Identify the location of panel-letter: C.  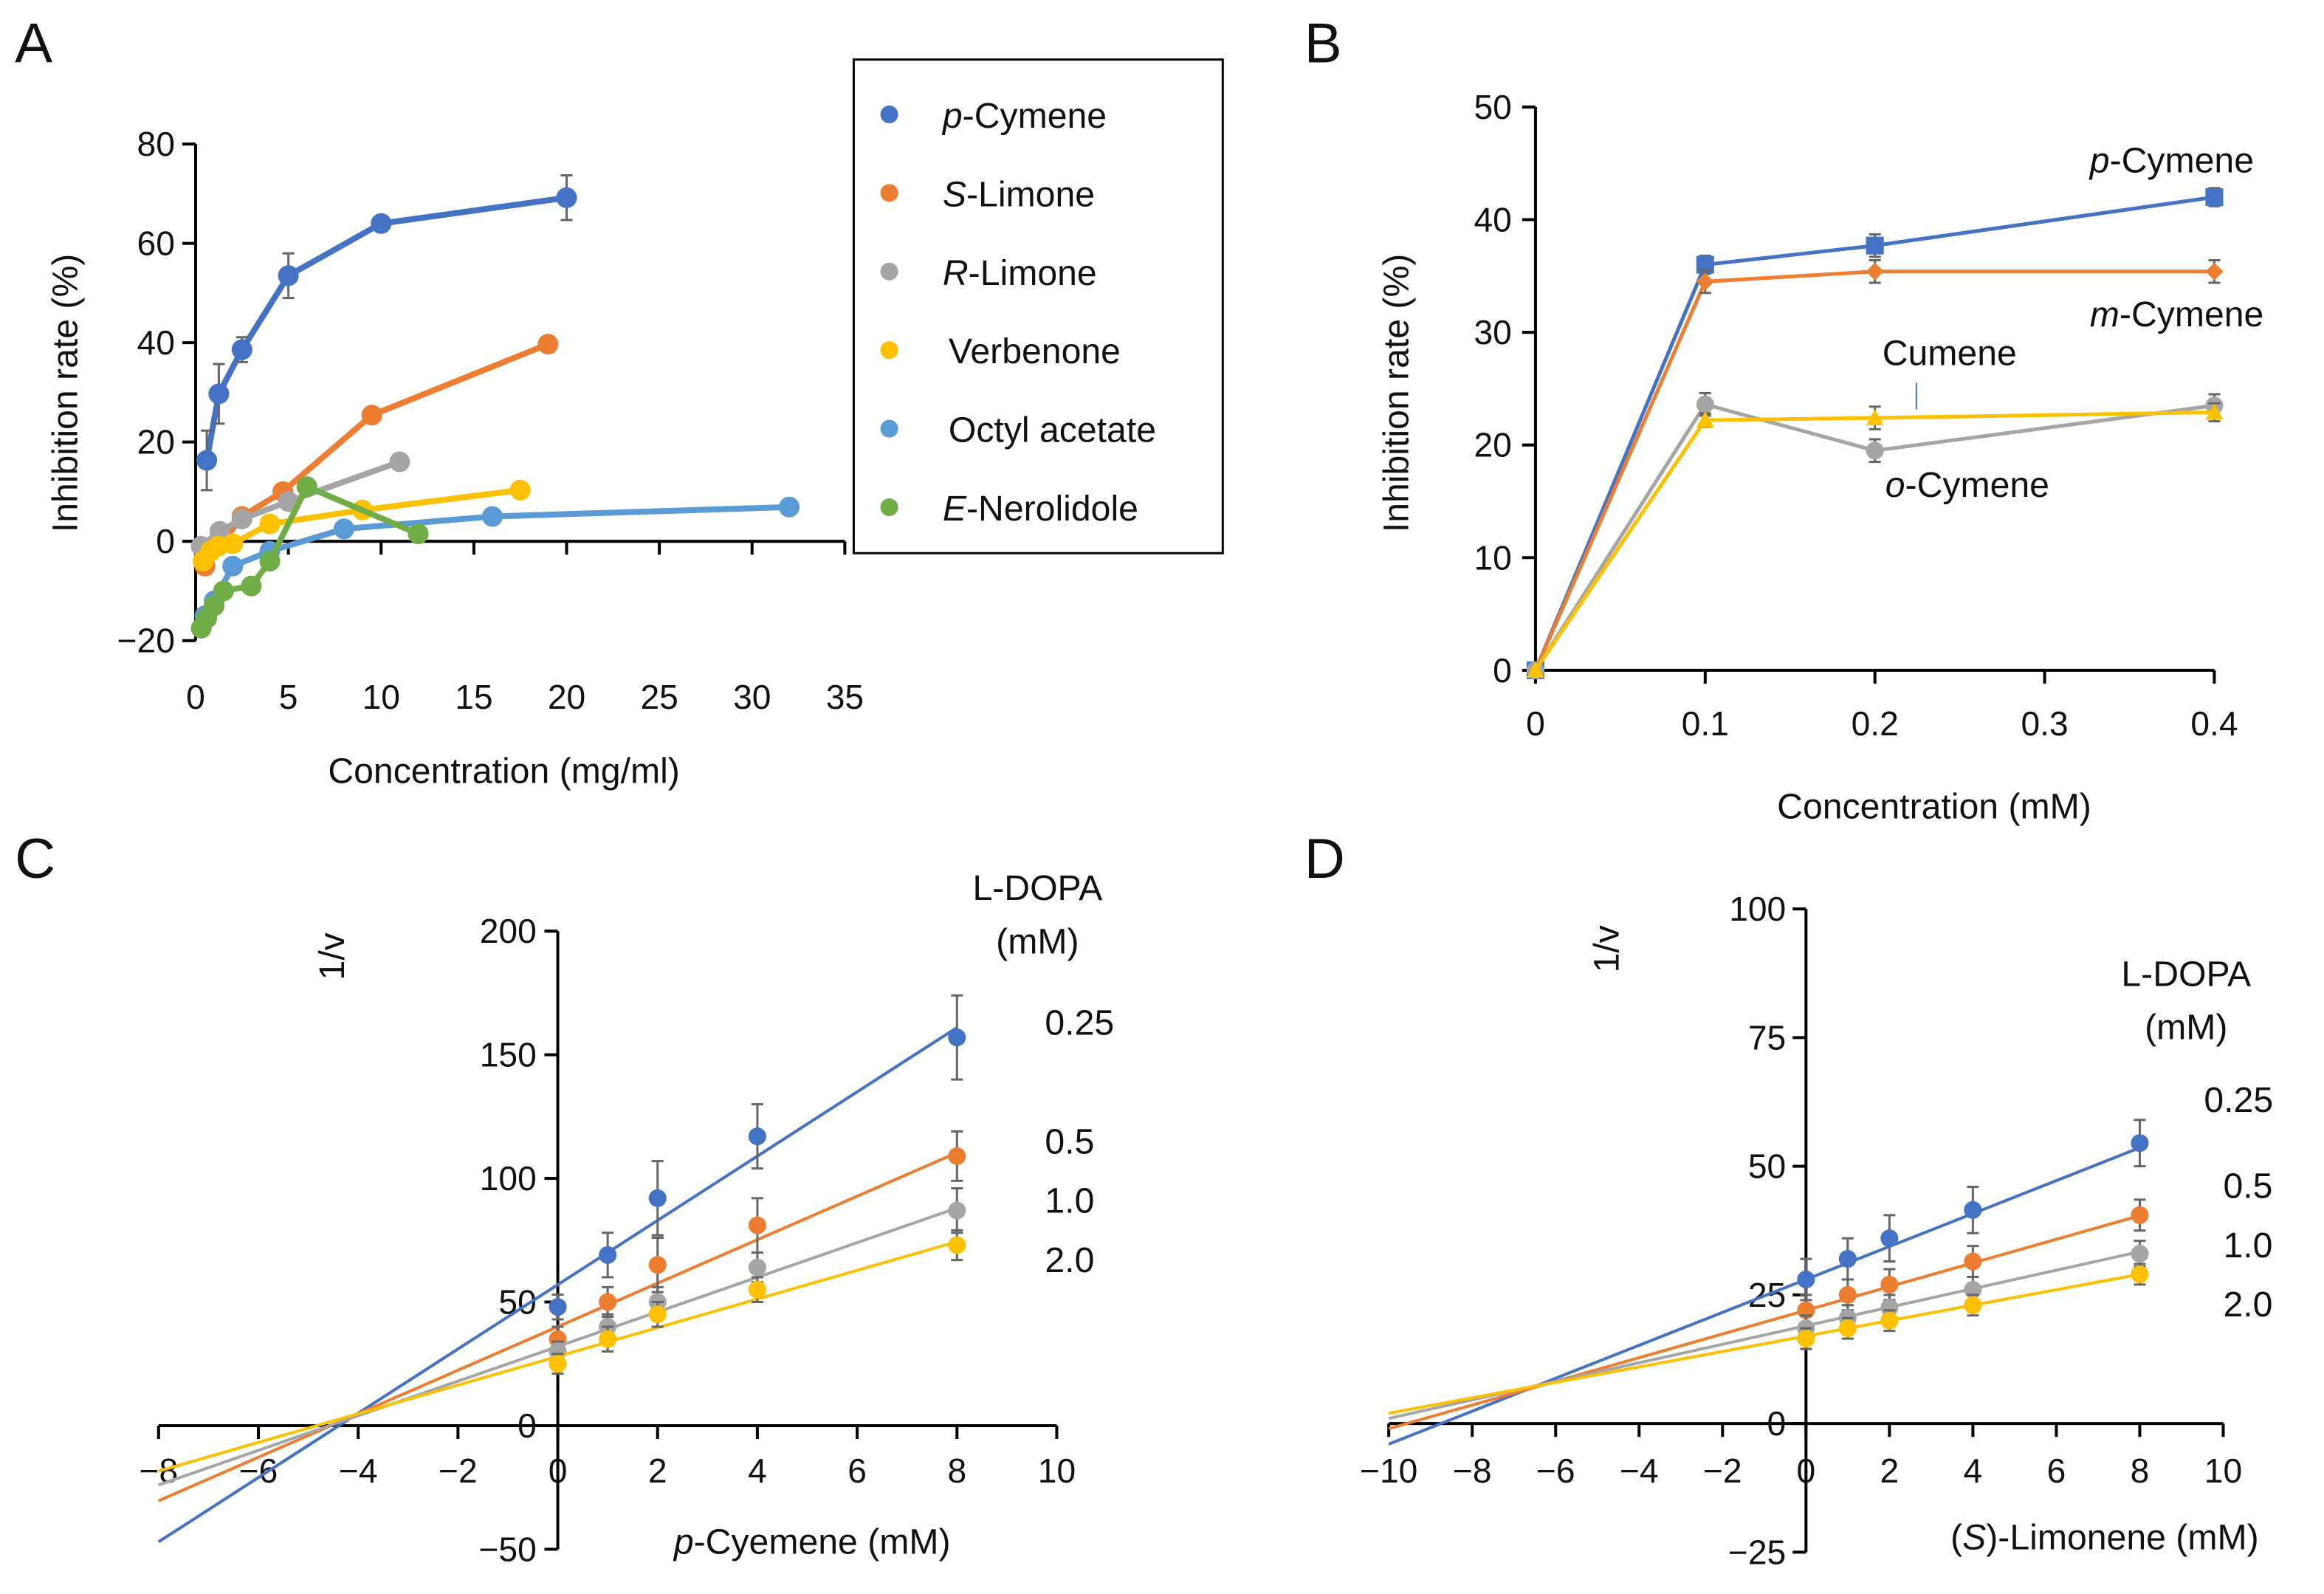
(35, 859).